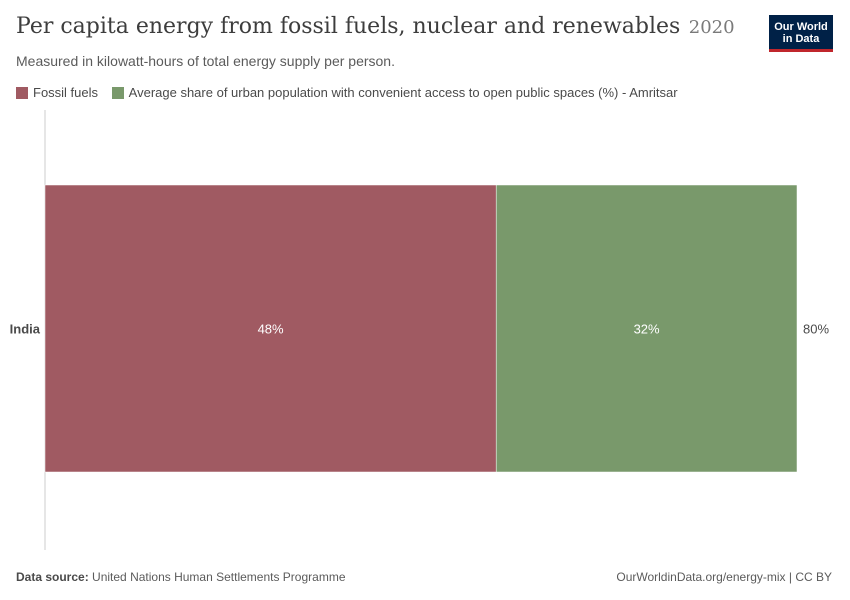 The width and height of the screenshot is (850, 600). Describe the element at coordinates (801, 50) in the screenshot. I see `logo-accent-bar` at that location.